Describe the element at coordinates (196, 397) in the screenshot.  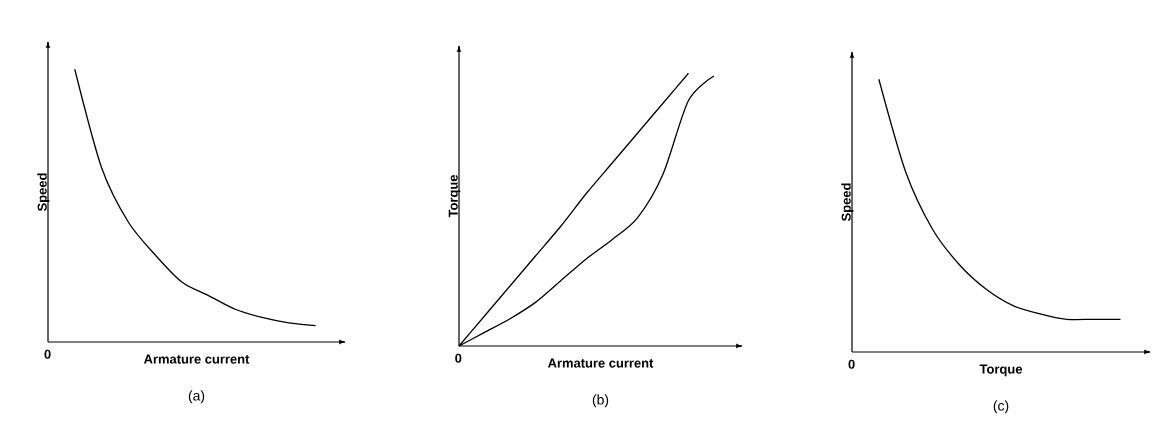
I see `text: (a)` at that location.